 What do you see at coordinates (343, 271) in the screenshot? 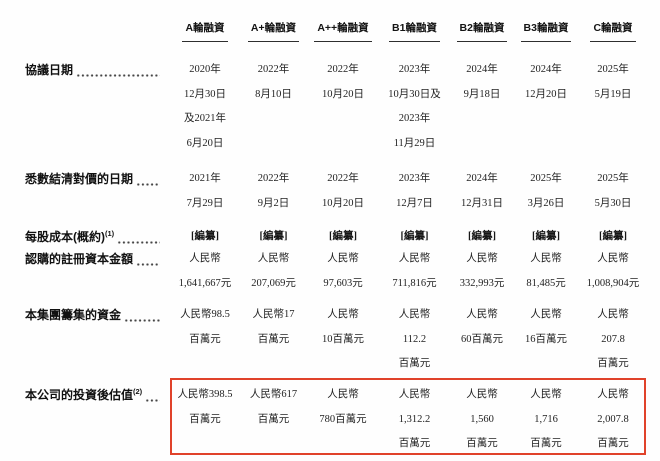
I see `table-cell: 人民幣 97,603元` at bounding box center [343, 271].